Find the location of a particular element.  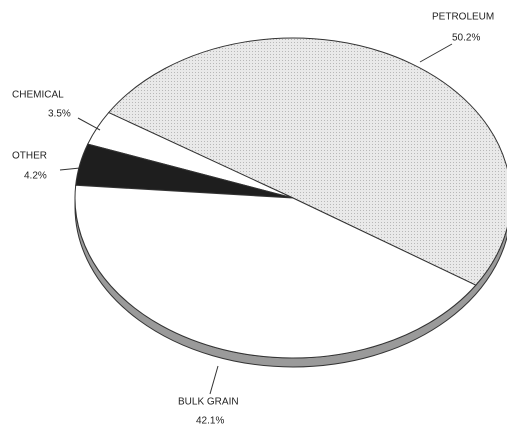

slice-label: CHEMICAL is located at coordinates (38, 95).